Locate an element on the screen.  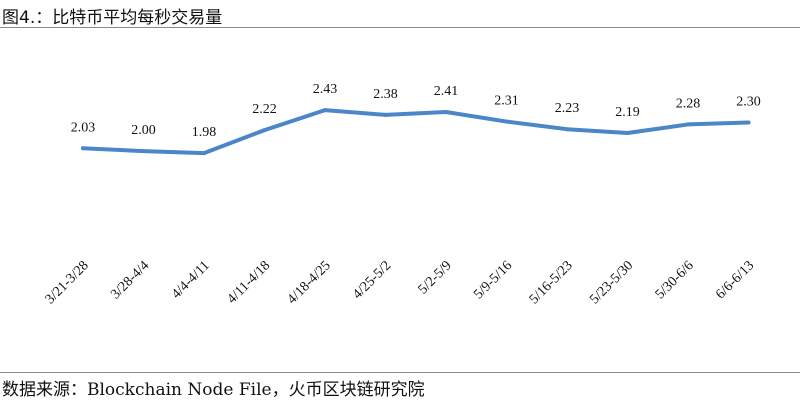
x-tick-label: 4/18-4/25 is located at coordinates (309, 282).